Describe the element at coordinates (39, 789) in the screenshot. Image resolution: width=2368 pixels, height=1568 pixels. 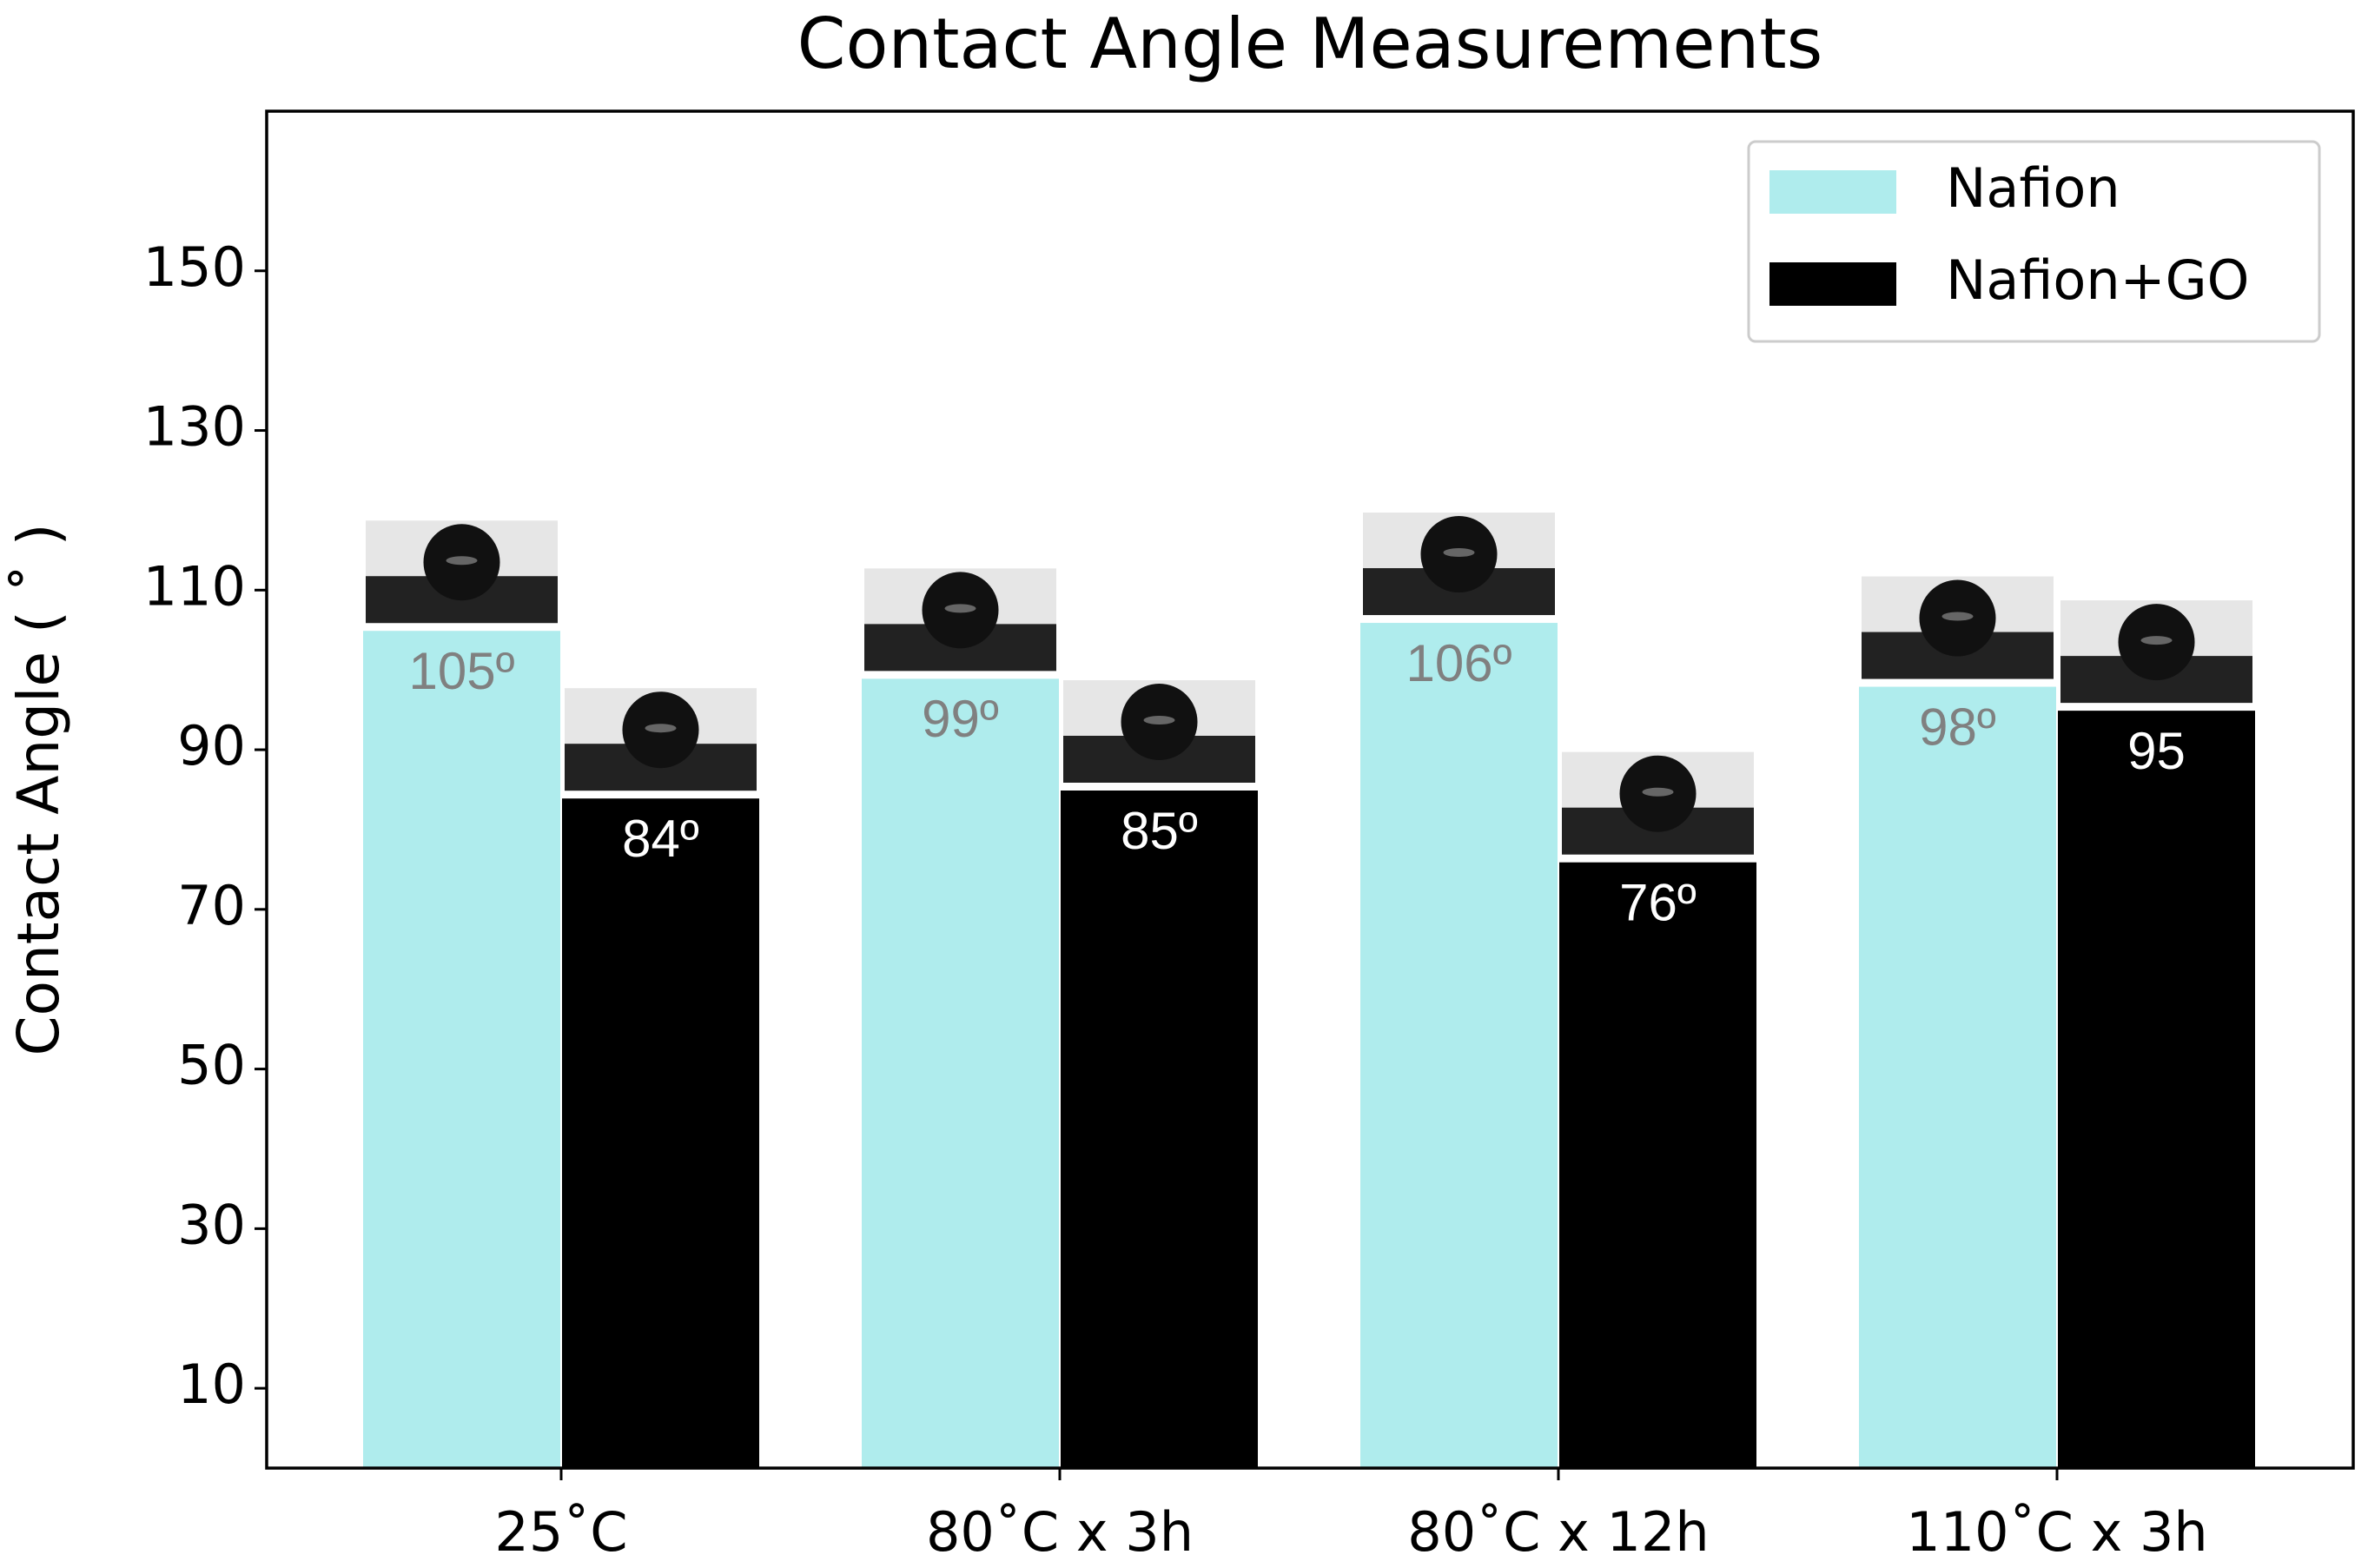
I see `y-axis-label: Contact Angle ( ˚ )` at that location.